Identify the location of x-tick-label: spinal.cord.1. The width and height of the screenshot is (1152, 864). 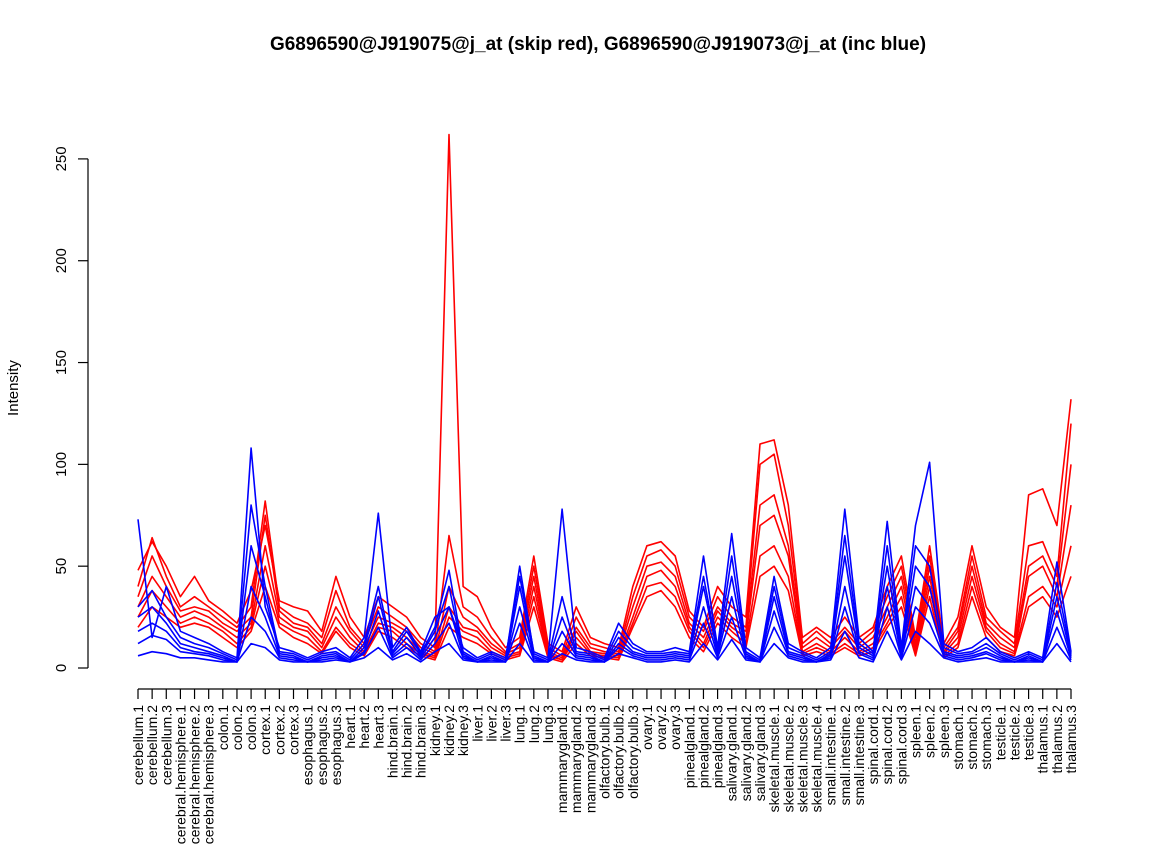
(873, 745).